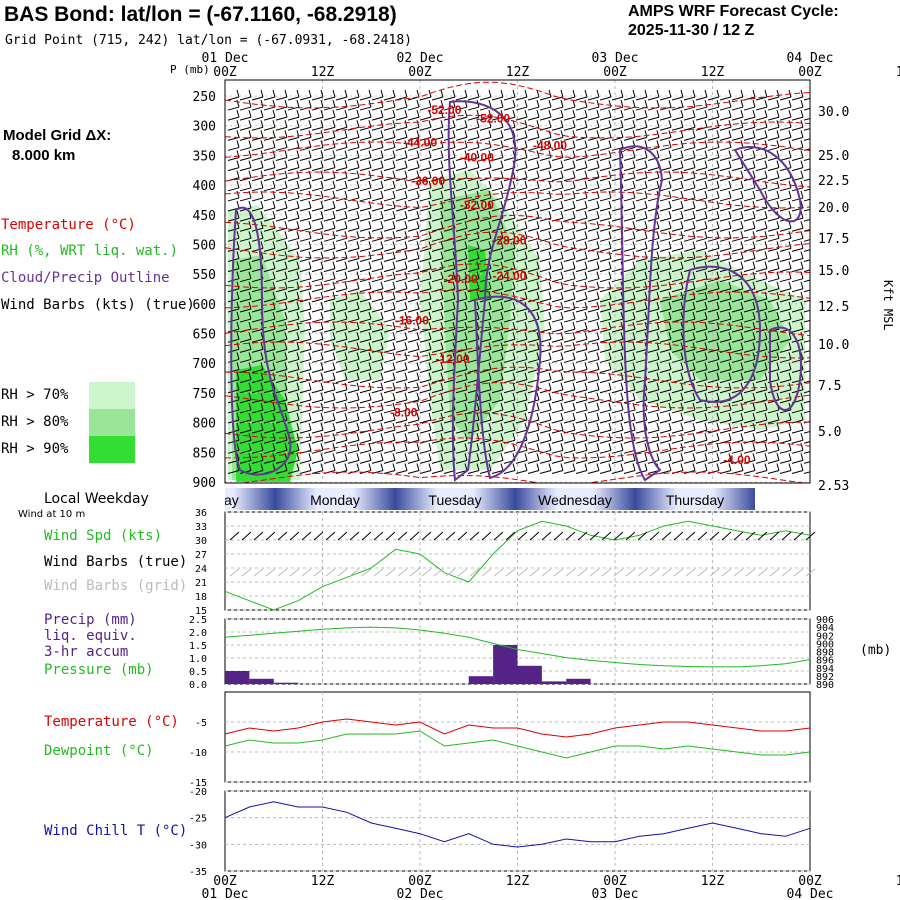 The height and width of the screenshot is (900, 900). Describe the element at coordinates (103, 536) in the screenshot. I see `wind-speed-label: Wind Spd (kts)` at that location.